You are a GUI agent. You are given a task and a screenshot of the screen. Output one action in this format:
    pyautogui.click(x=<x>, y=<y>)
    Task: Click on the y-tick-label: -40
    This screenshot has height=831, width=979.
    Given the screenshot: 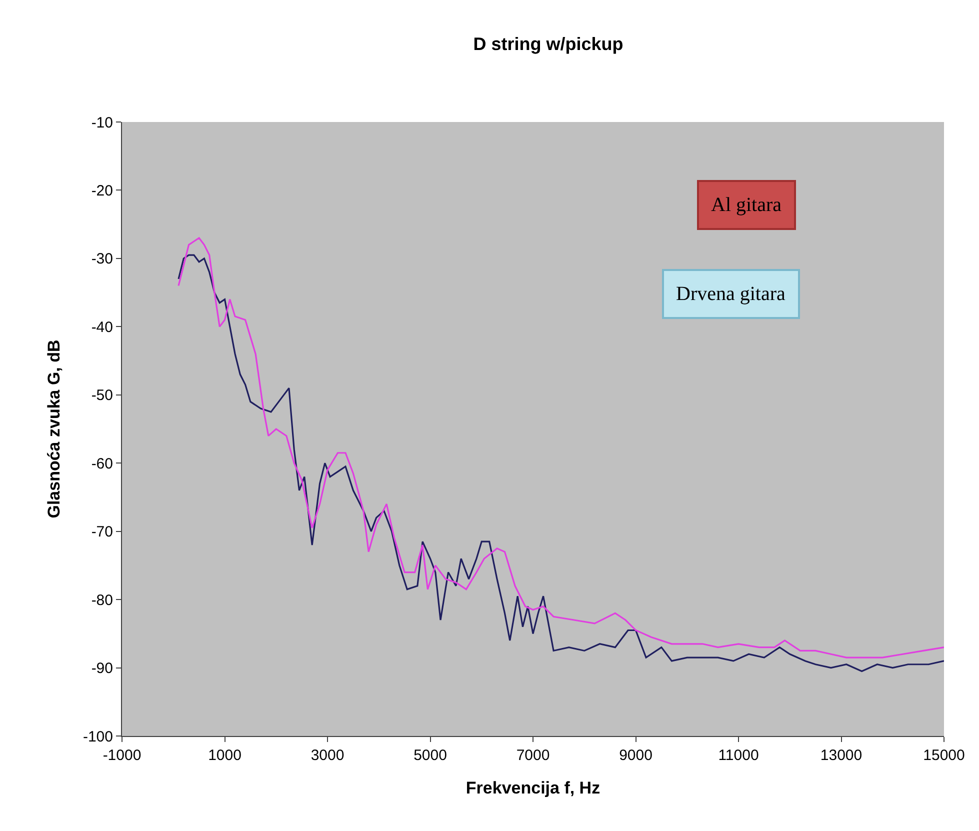 What is the action you would take?
    pyautogui.click(x=102, y=327)
    